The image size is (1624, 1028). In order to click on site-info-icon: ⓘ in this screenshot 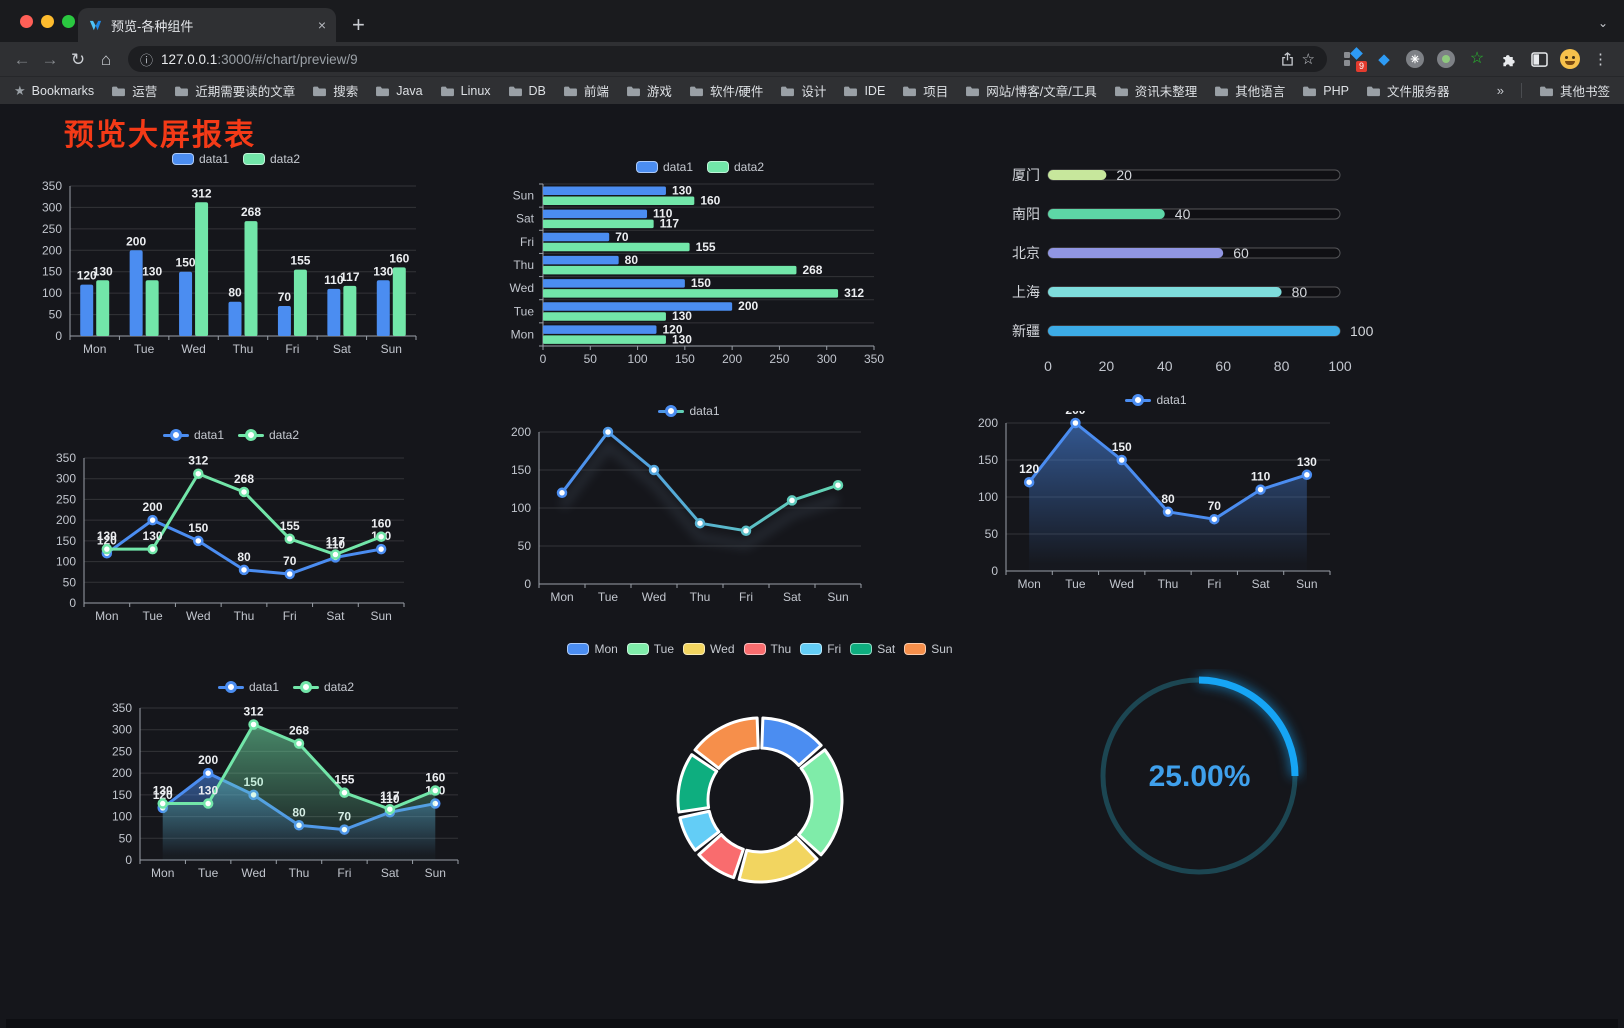, I will do `click(147, 60)`.